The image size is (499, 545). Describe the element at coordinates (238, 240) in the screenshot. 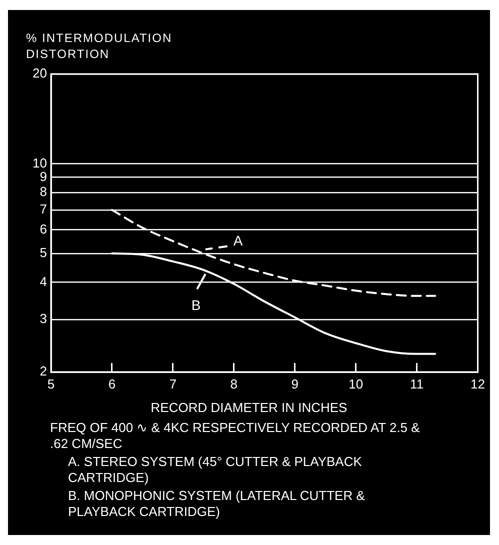

I see `legend-label: A` at that location.